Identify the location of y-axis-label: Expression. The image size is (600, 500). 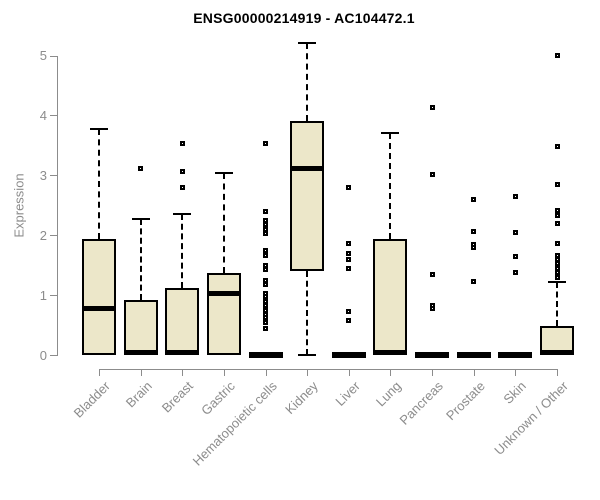
(19, 205).